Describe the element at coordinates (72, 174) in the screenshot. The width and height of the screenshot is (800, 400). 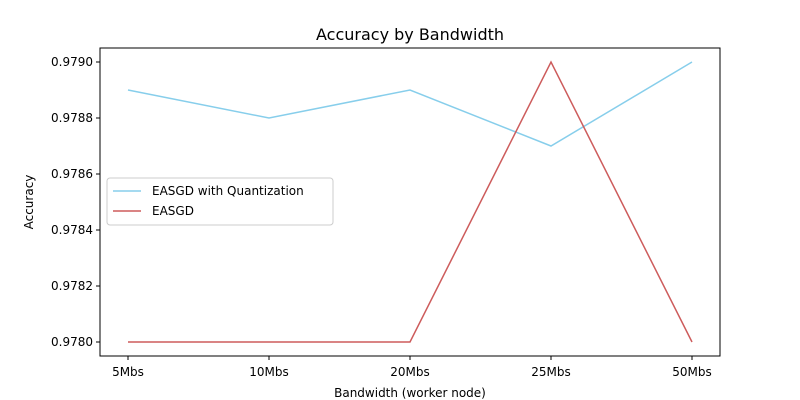
I see `y-tick-label: 0.9786` at that location.